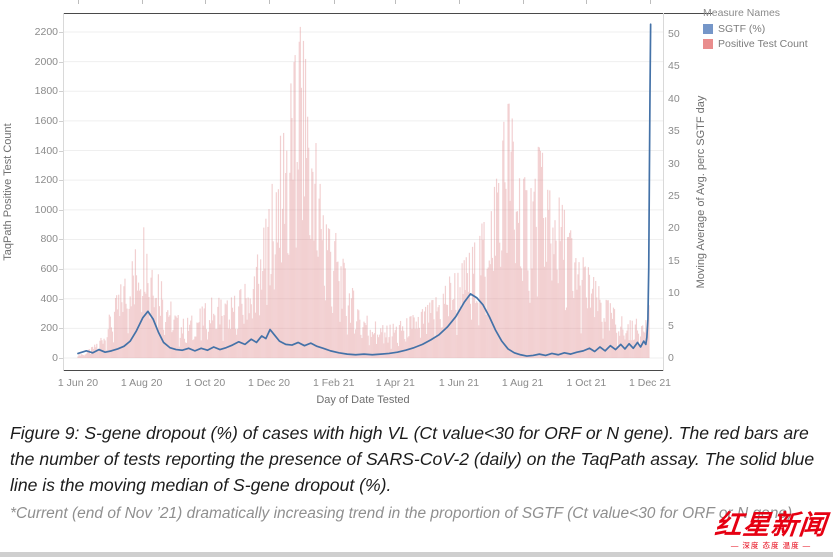 This screenshot has height=557, width=833. Describe the element at coordinates (49, 269) in the screenshot. I see `left-axis-tick-label: 600` at that location.